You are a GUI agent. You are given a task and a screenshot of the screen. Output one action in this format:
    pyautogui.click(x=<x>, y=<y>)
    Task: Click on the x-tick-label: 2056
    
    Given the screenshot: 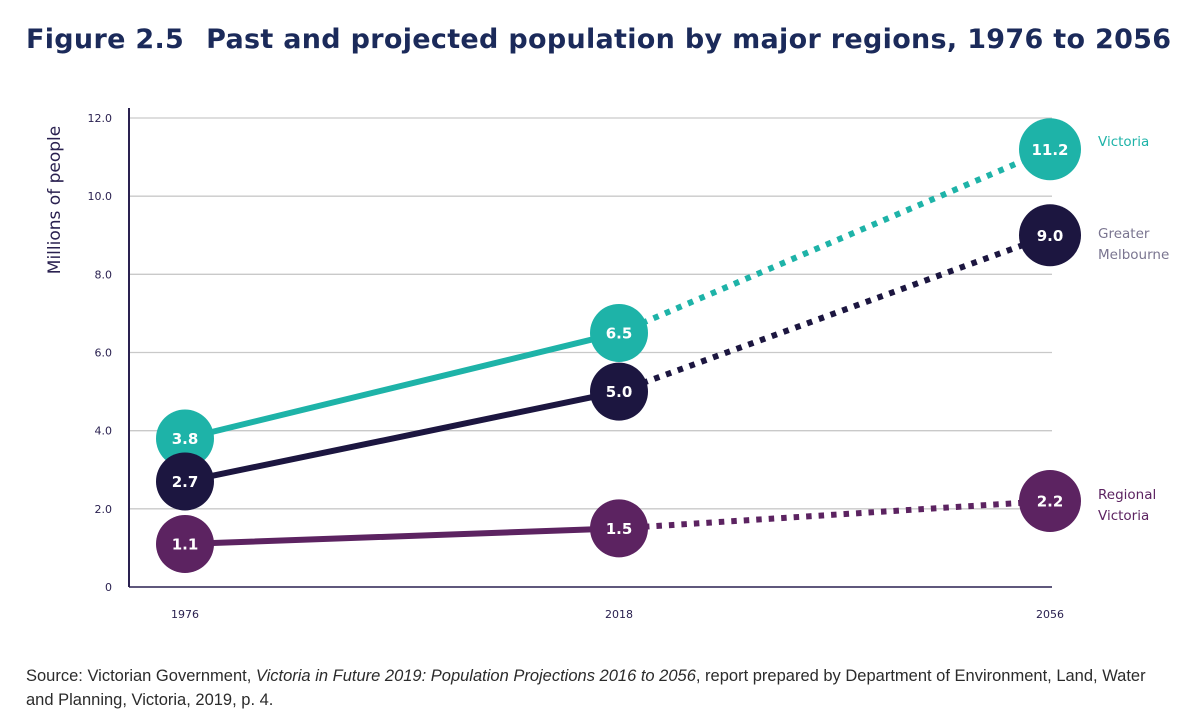 What is the action you would take?
    pyautogui.click(x=1050, y=614)
    